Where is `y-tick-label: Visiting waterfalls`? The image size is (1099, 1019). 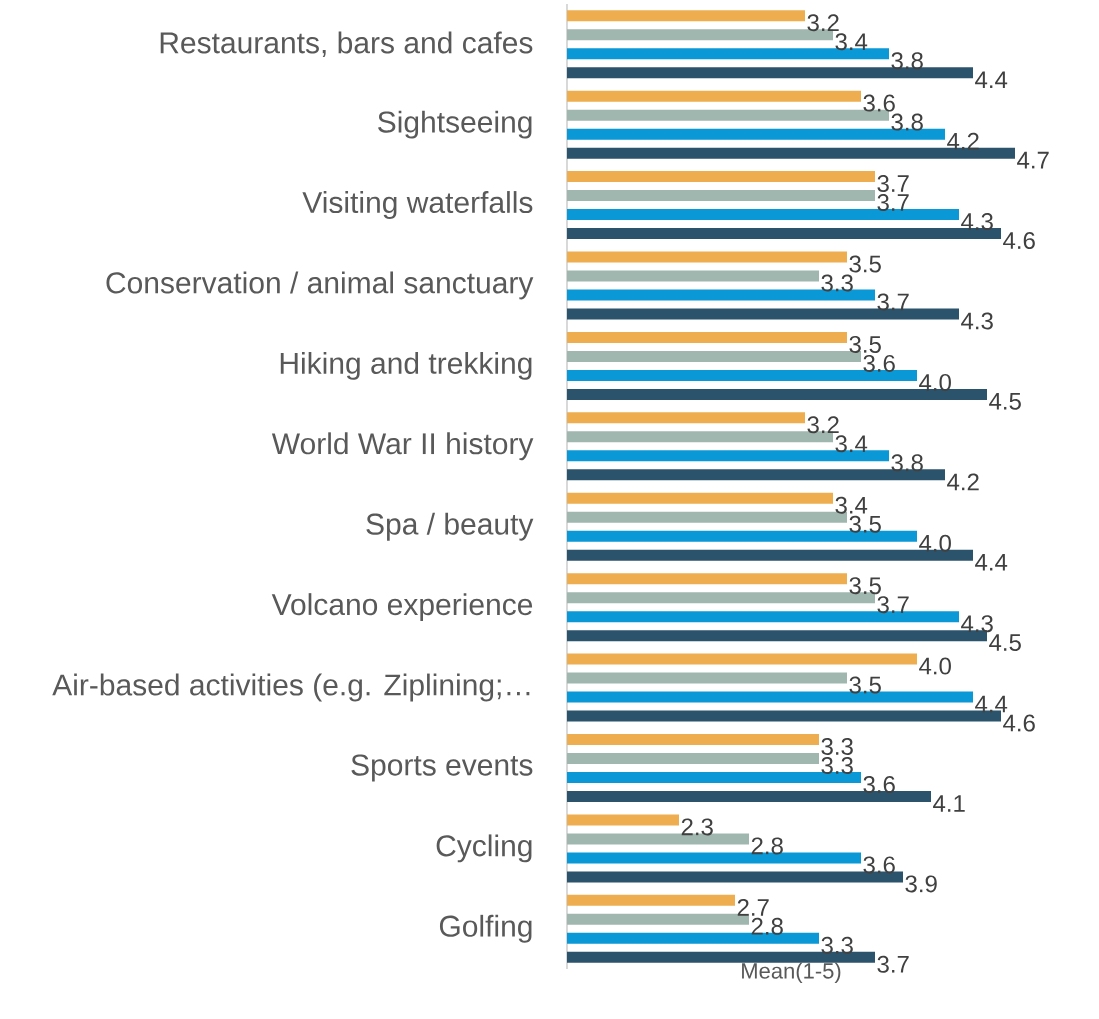 y-tick-label: Visiting waterfalls is located at coordinates (417, 205).